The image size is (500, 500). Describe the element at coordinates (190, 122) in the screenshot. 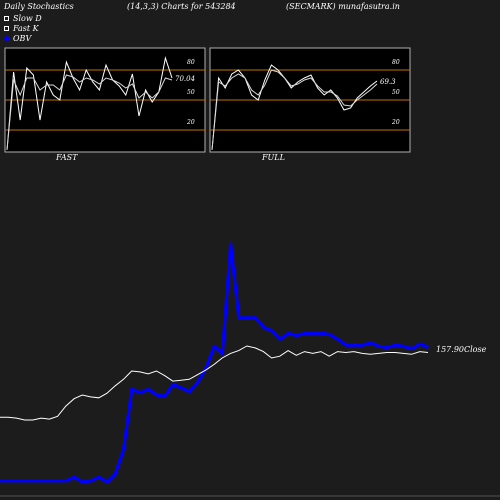

I see `fast-level-label-20: 20` at that location.